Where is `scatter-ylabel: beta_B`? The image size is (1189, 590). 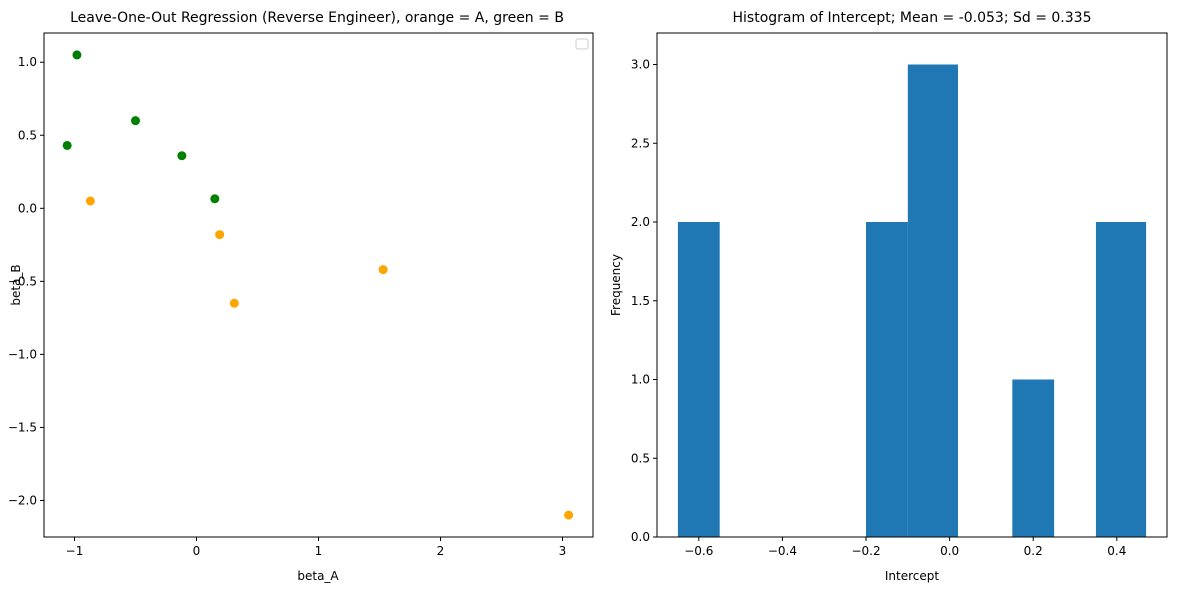 scatter-ylabel: beta_B is located at coordinates (16, 284).